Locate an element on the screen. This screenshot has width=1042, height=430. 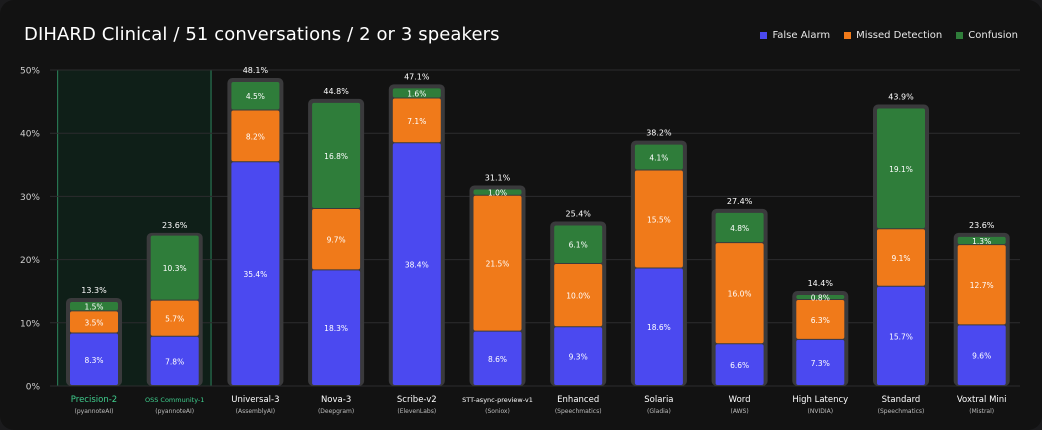
provider-label: (Deepgram) is located at coordinates (336, 411).